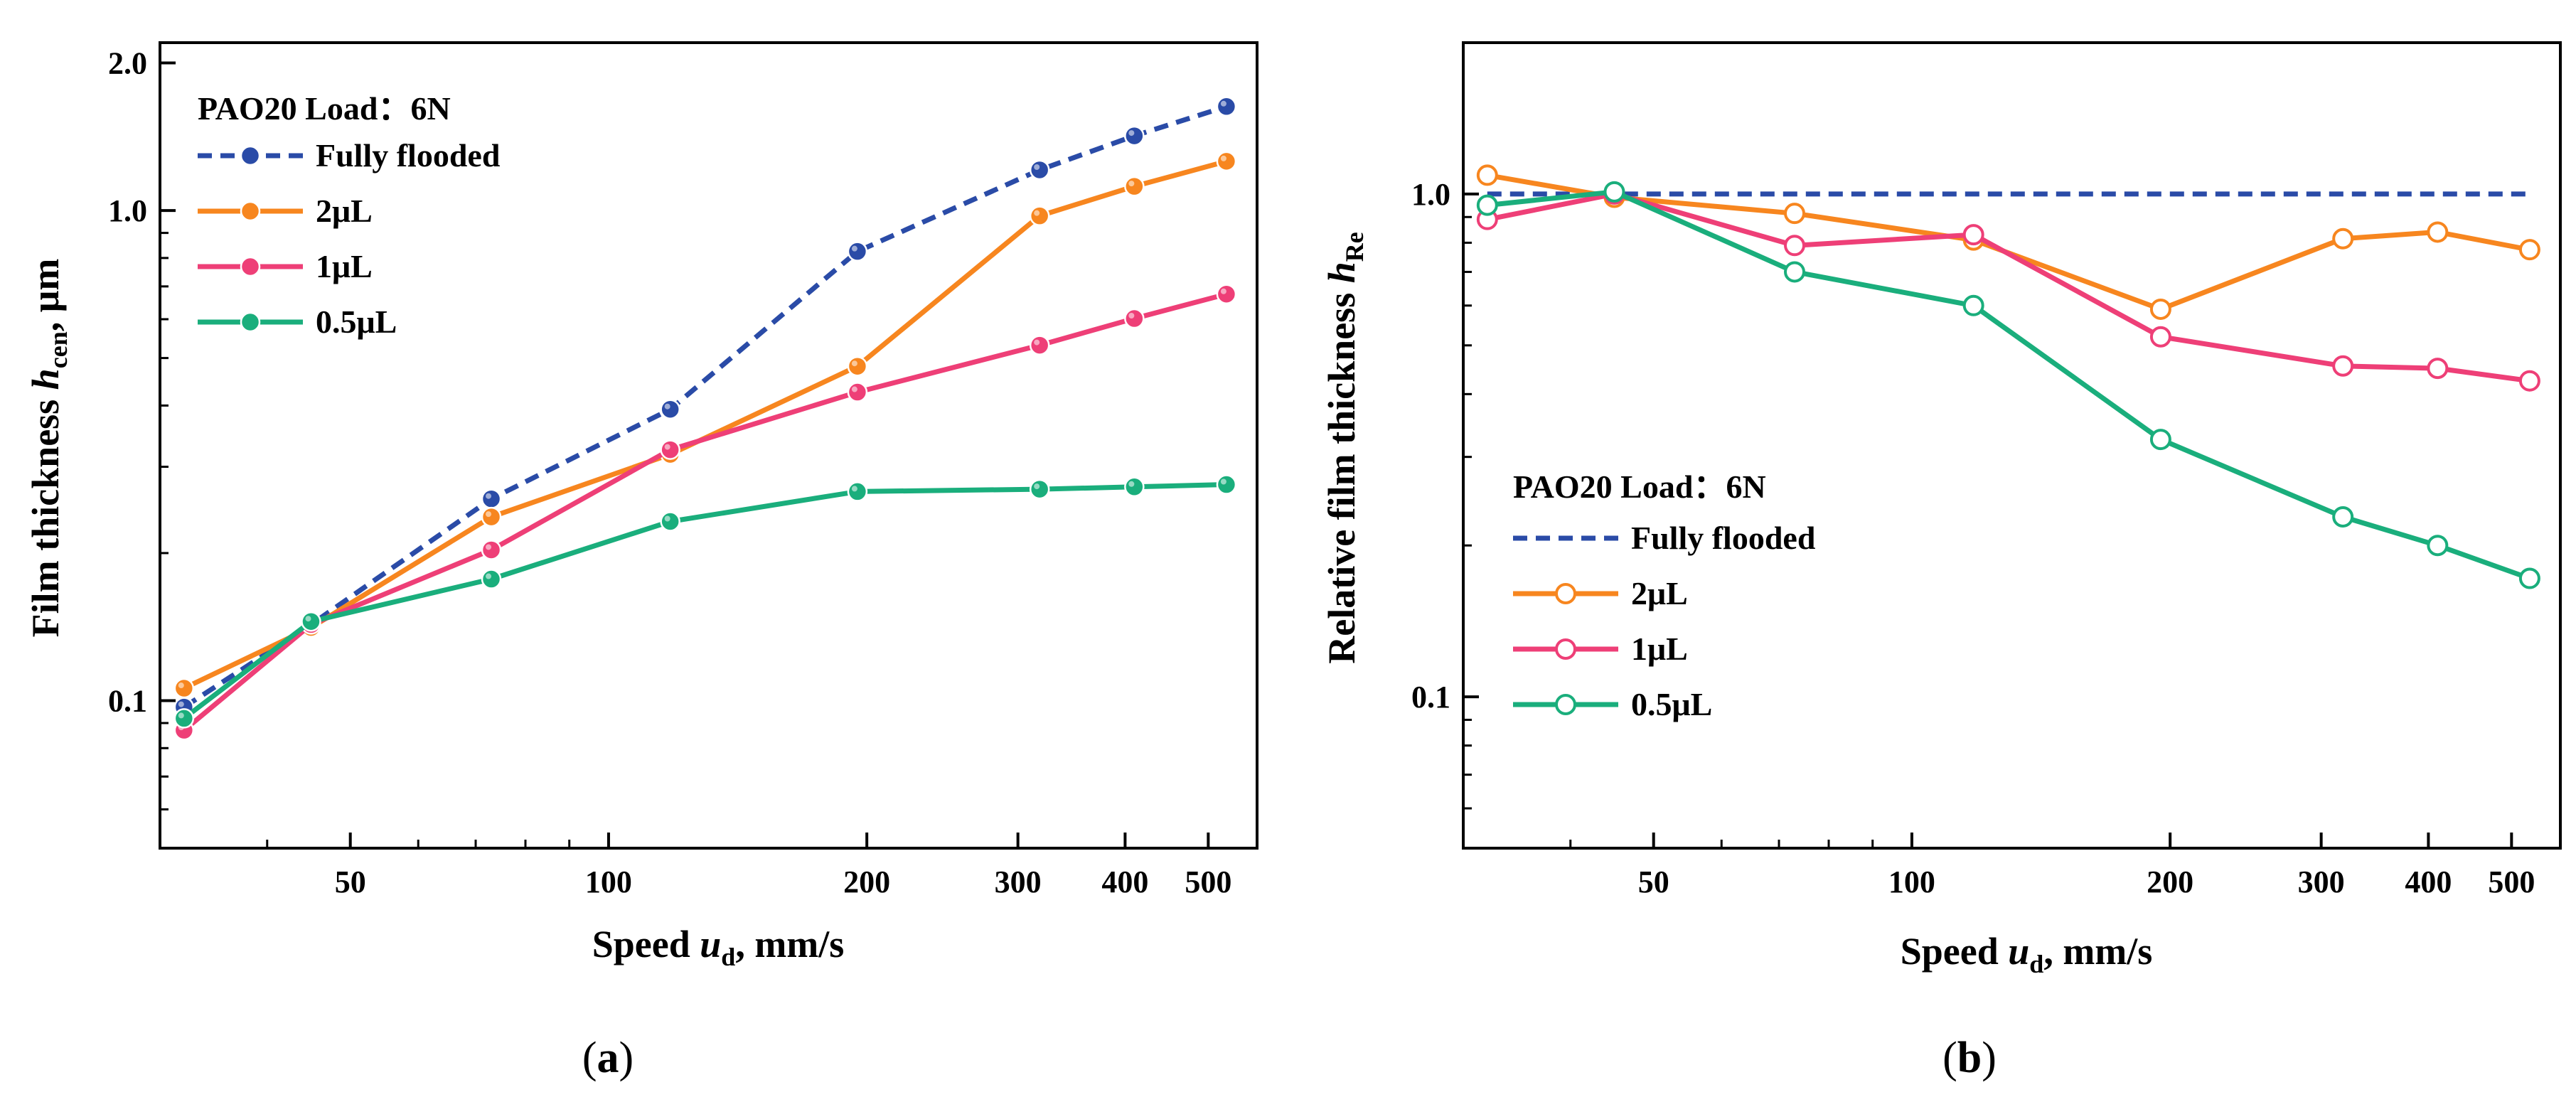 This screenshot has width=2576, height=1097. I want to click on panel-label-b: (b), so click(1969, 1058).